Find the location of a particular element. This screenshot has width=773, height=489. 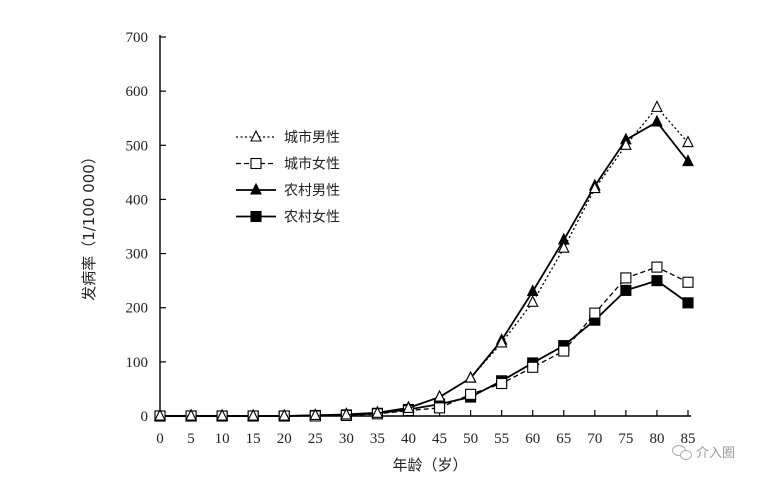

y-axis-ticks: 0 100 200 300 400 500 600 700 is located at coordinates (146, 227).